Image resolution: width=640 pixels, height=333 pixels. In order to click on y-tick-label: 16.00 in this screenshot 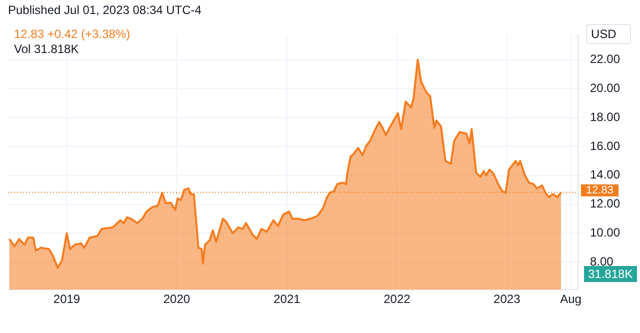, I will do `click(605, 145)`.